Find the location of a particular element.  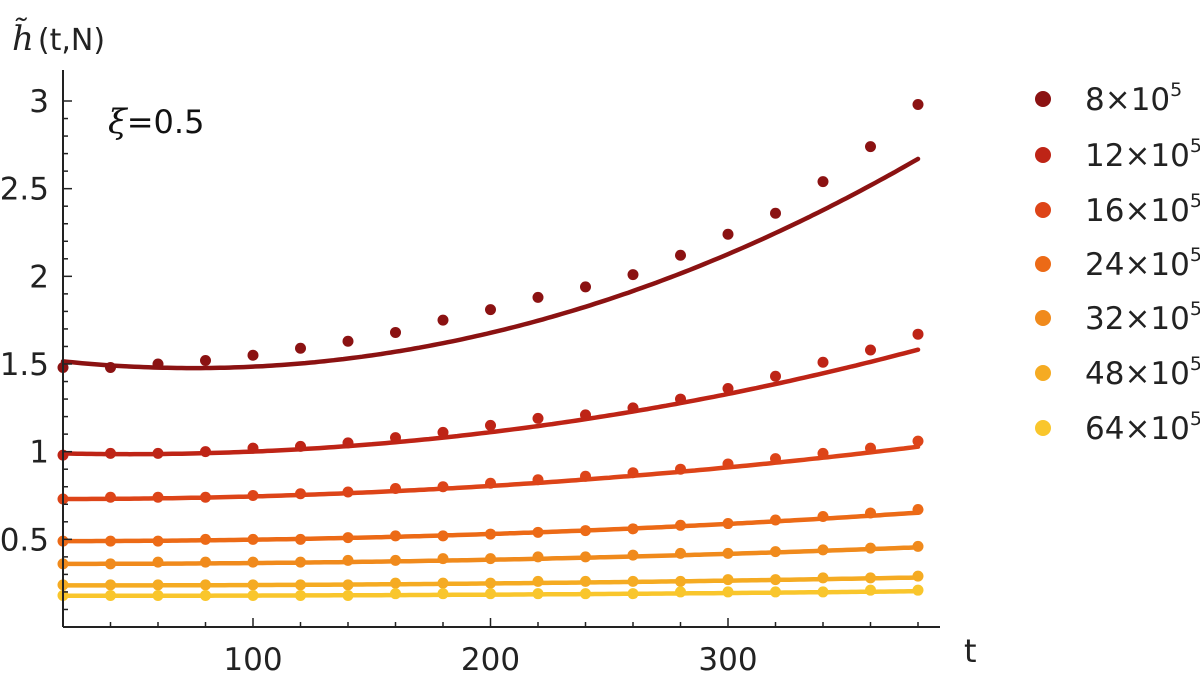

x-tick-label: 300 is located at coordinates (727, 659).